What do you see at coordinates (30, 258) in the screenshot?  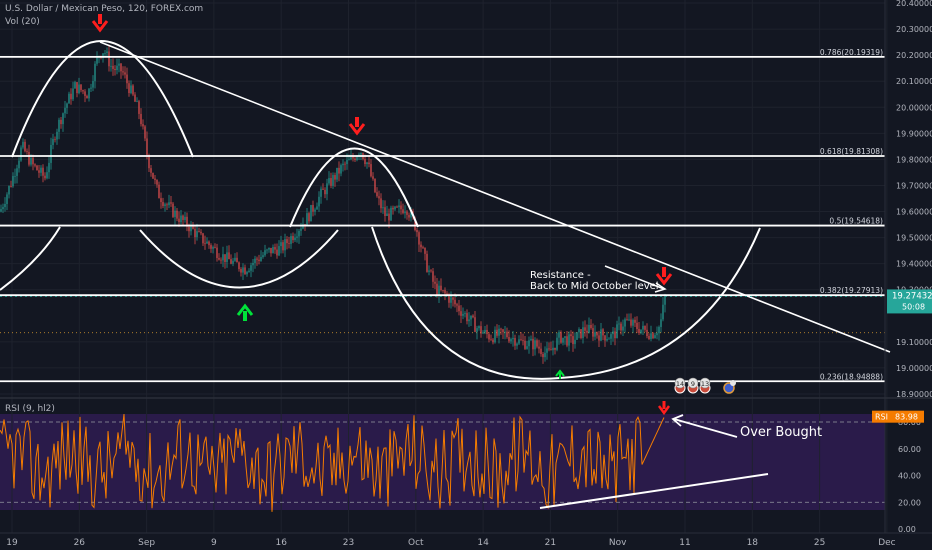 I see `cup-arc-left-edge` at bounding box center [30, 258].